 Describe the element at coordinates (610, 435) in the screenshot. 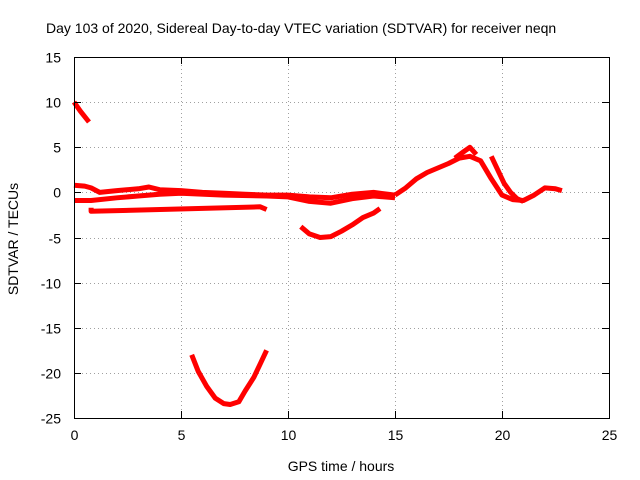

I see `x-tick-label: 25` at that location.